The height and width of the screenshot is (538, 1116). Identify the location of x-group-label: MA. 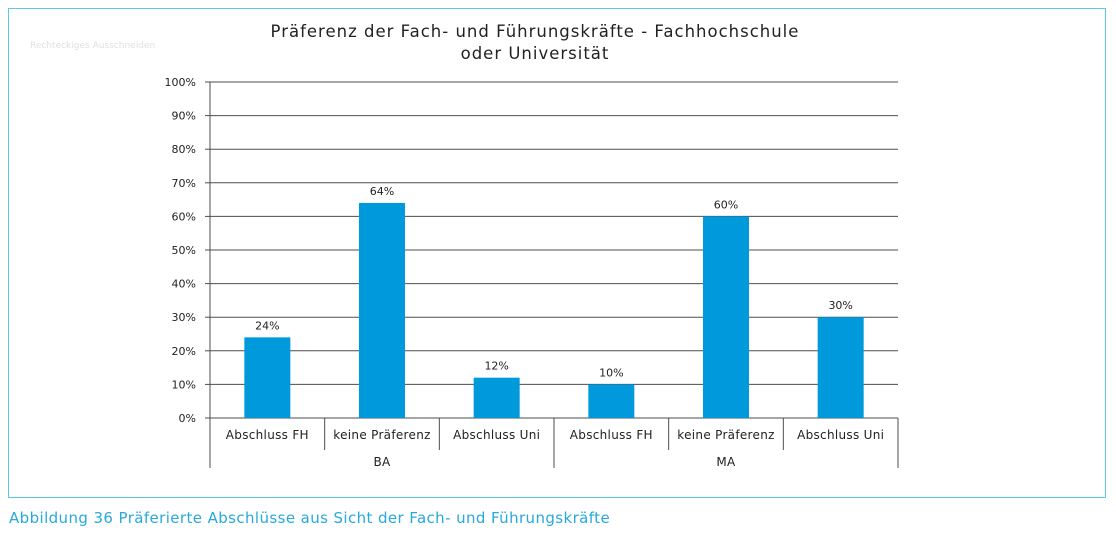
(726, 462).